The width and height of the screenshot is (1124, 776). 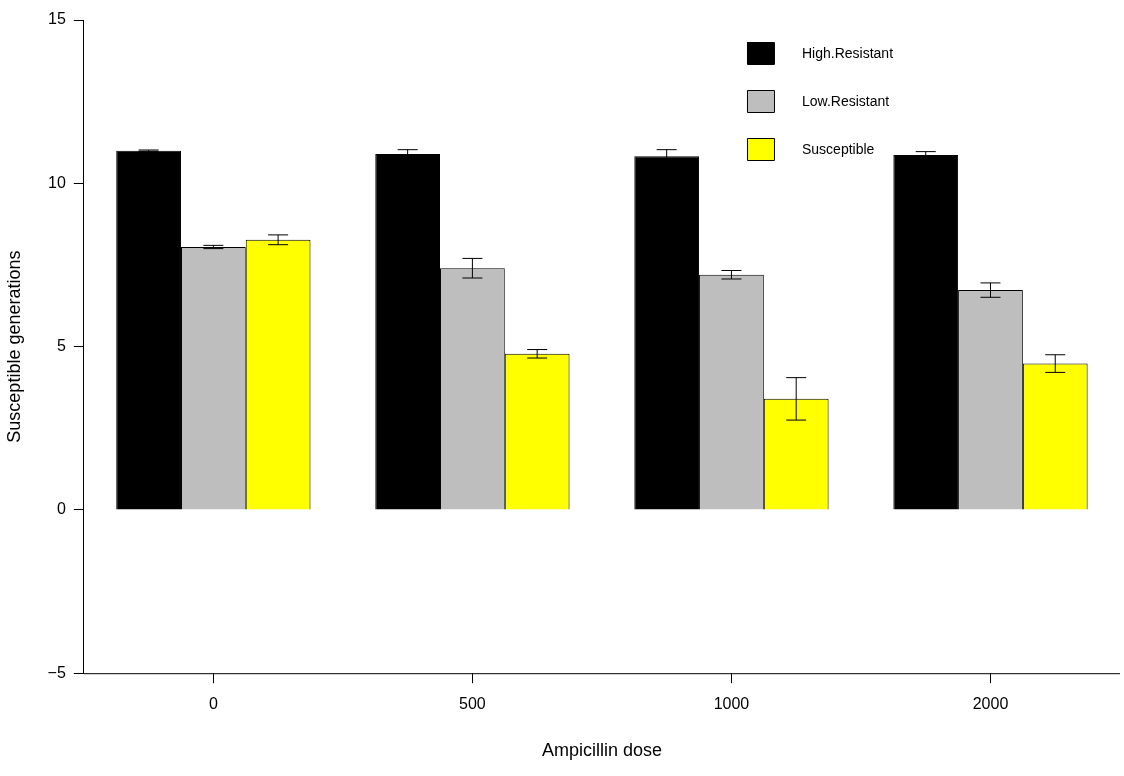 I want to click on x-tick-label: 2000, so click(x=990, y=704).